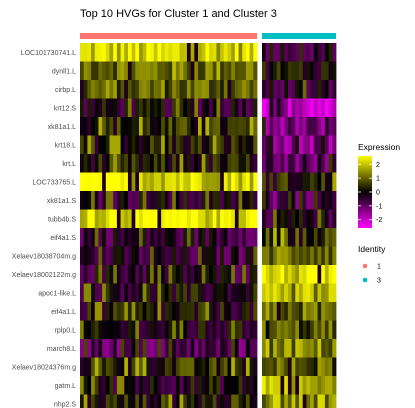 This screenshot has height=408, width=415. What do you see at coordinates (178, 14) in the screenshot?
I see `chart-title: Top 10 HVGs for Cluster 1 and Cluster 3` at bounding box center [178, 14].